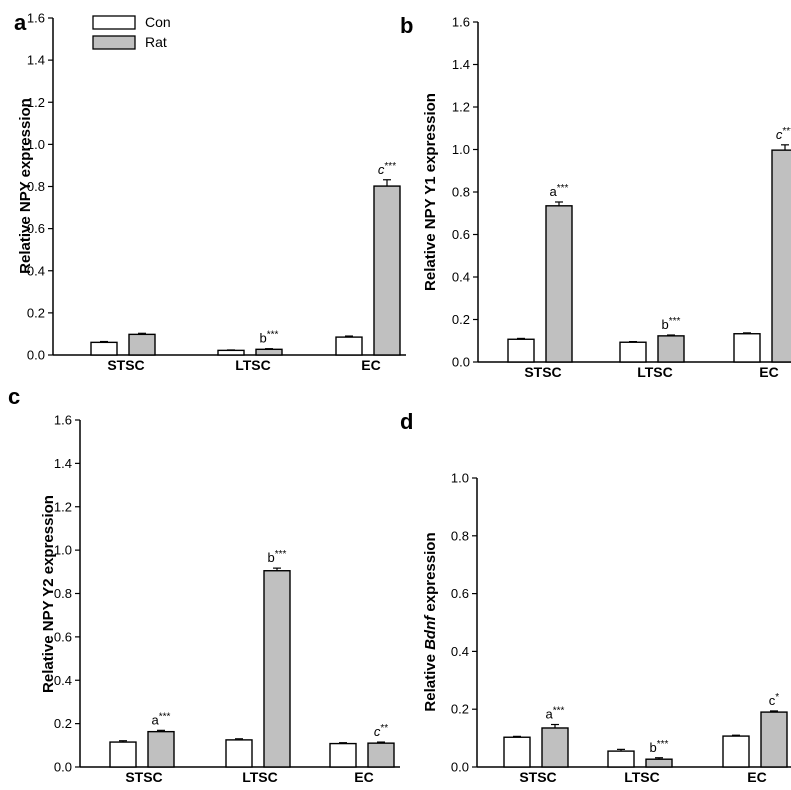  Describe the element at coordinates (777, 697) in the screenshot. I see `annotation-stars: *` at that location.